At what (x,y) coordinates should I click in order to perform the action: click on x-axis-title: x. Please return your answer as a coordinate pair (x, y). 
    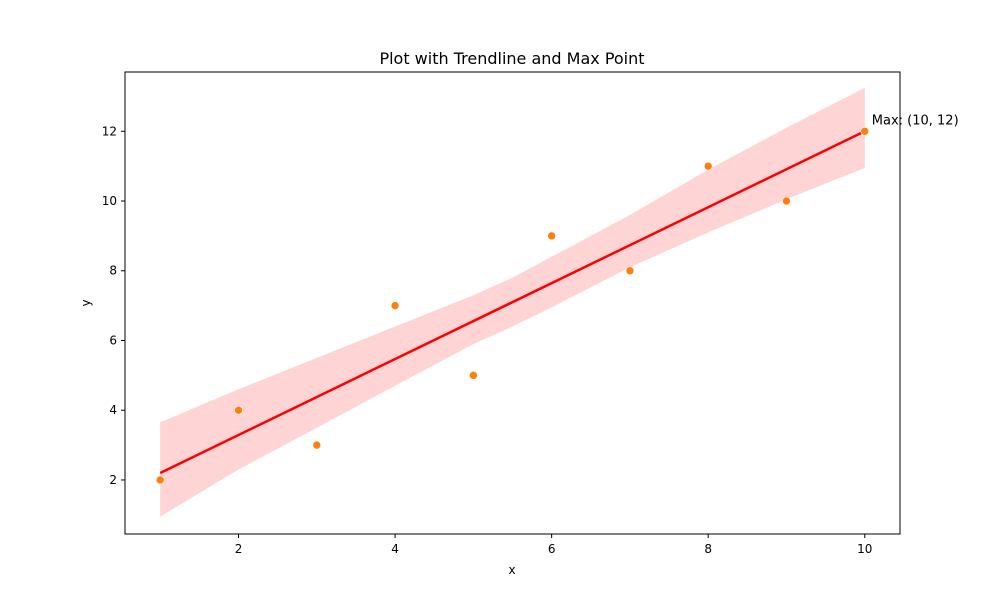
    Looking at the image, I should click on (511, 570).